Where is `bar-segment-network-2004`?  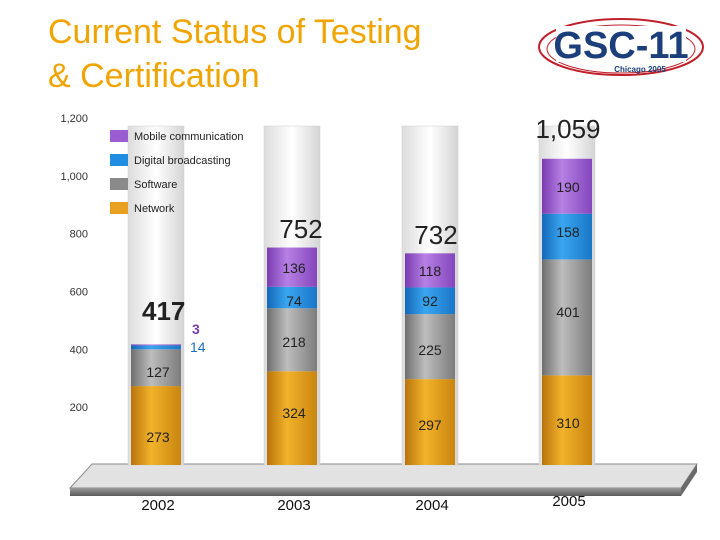 bar-segment-network-2004 is located at coordinates (430, 422).